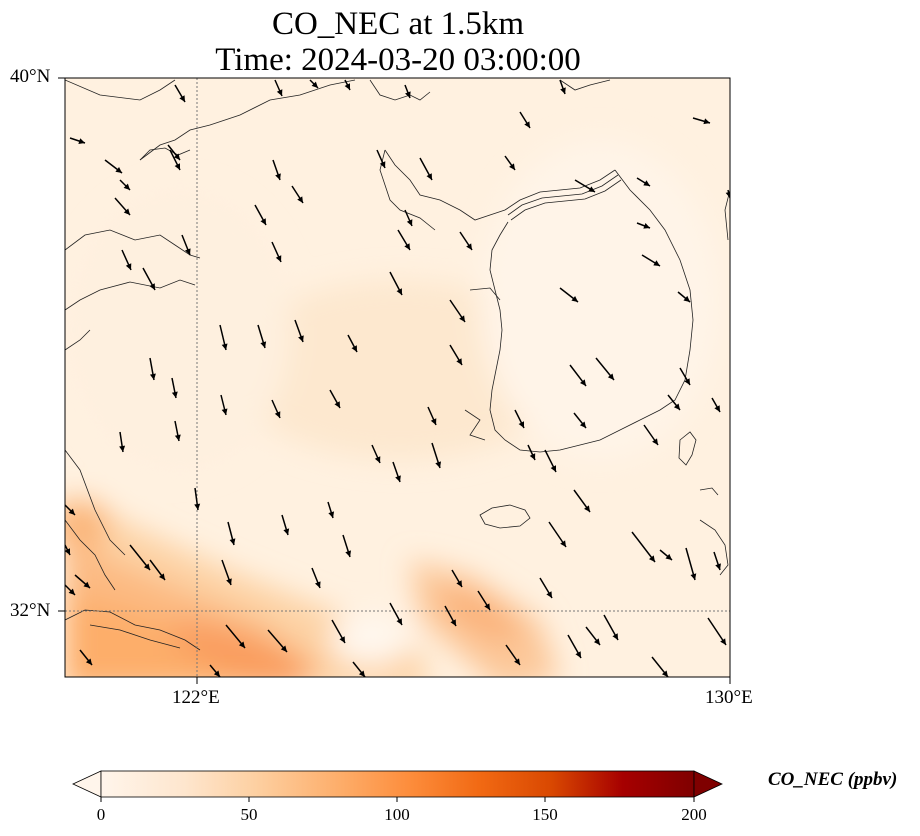 This screenshot has height=836, width=920. What do you see at coordinates (397, 814) in the screenshot?
I see `colorbar-tick: 100` at bounding box center [397, 814].